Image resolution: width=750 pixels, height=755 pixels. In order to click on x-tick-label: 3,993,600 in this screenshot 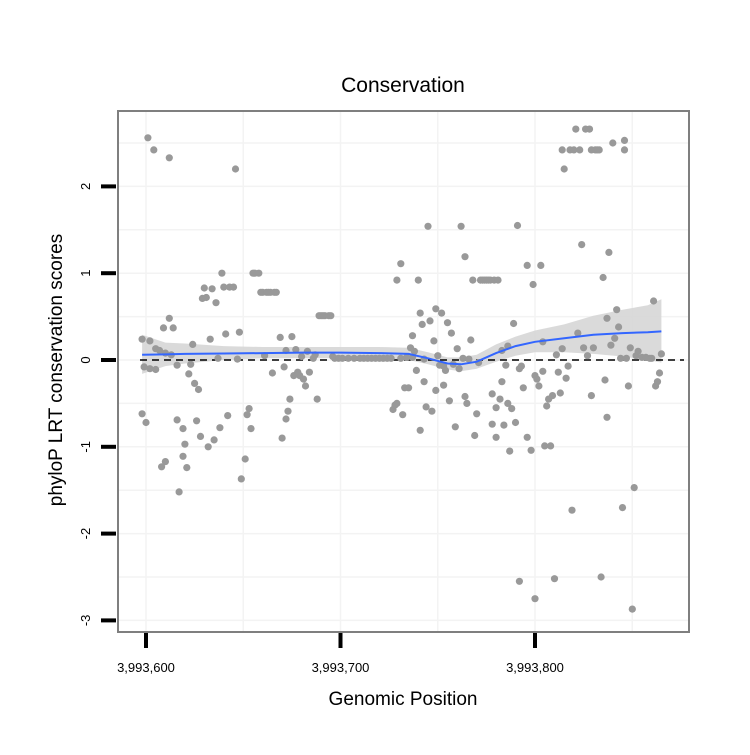, I will do `click(146, 667)`.